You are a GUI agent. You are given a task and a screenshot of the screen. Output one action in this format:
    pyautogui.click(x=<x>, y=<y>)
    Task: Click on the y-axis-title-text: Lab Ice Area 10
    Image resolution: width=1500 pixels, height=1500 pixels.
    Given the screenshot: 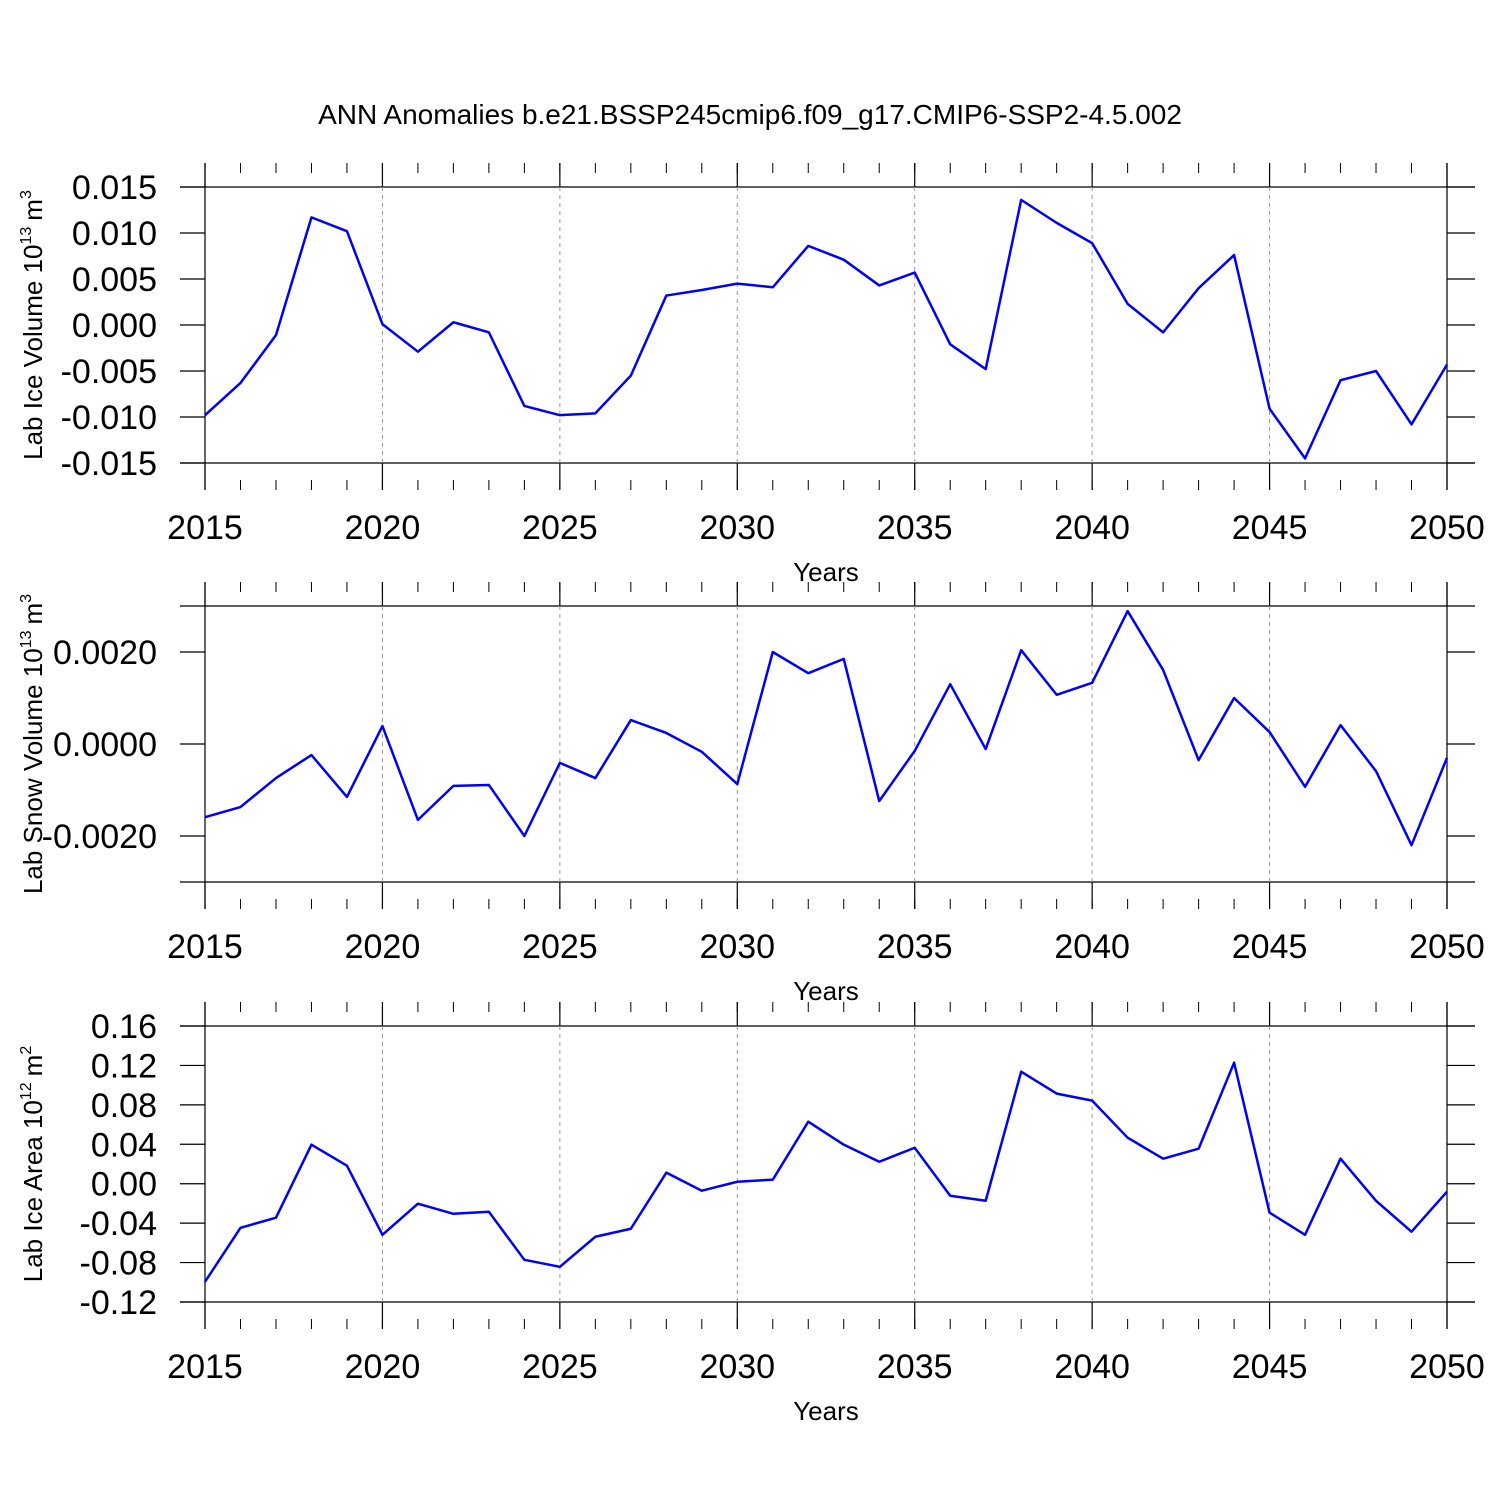 What is the action you would take?
    pyautogui.click(x=33, y=1191)
    